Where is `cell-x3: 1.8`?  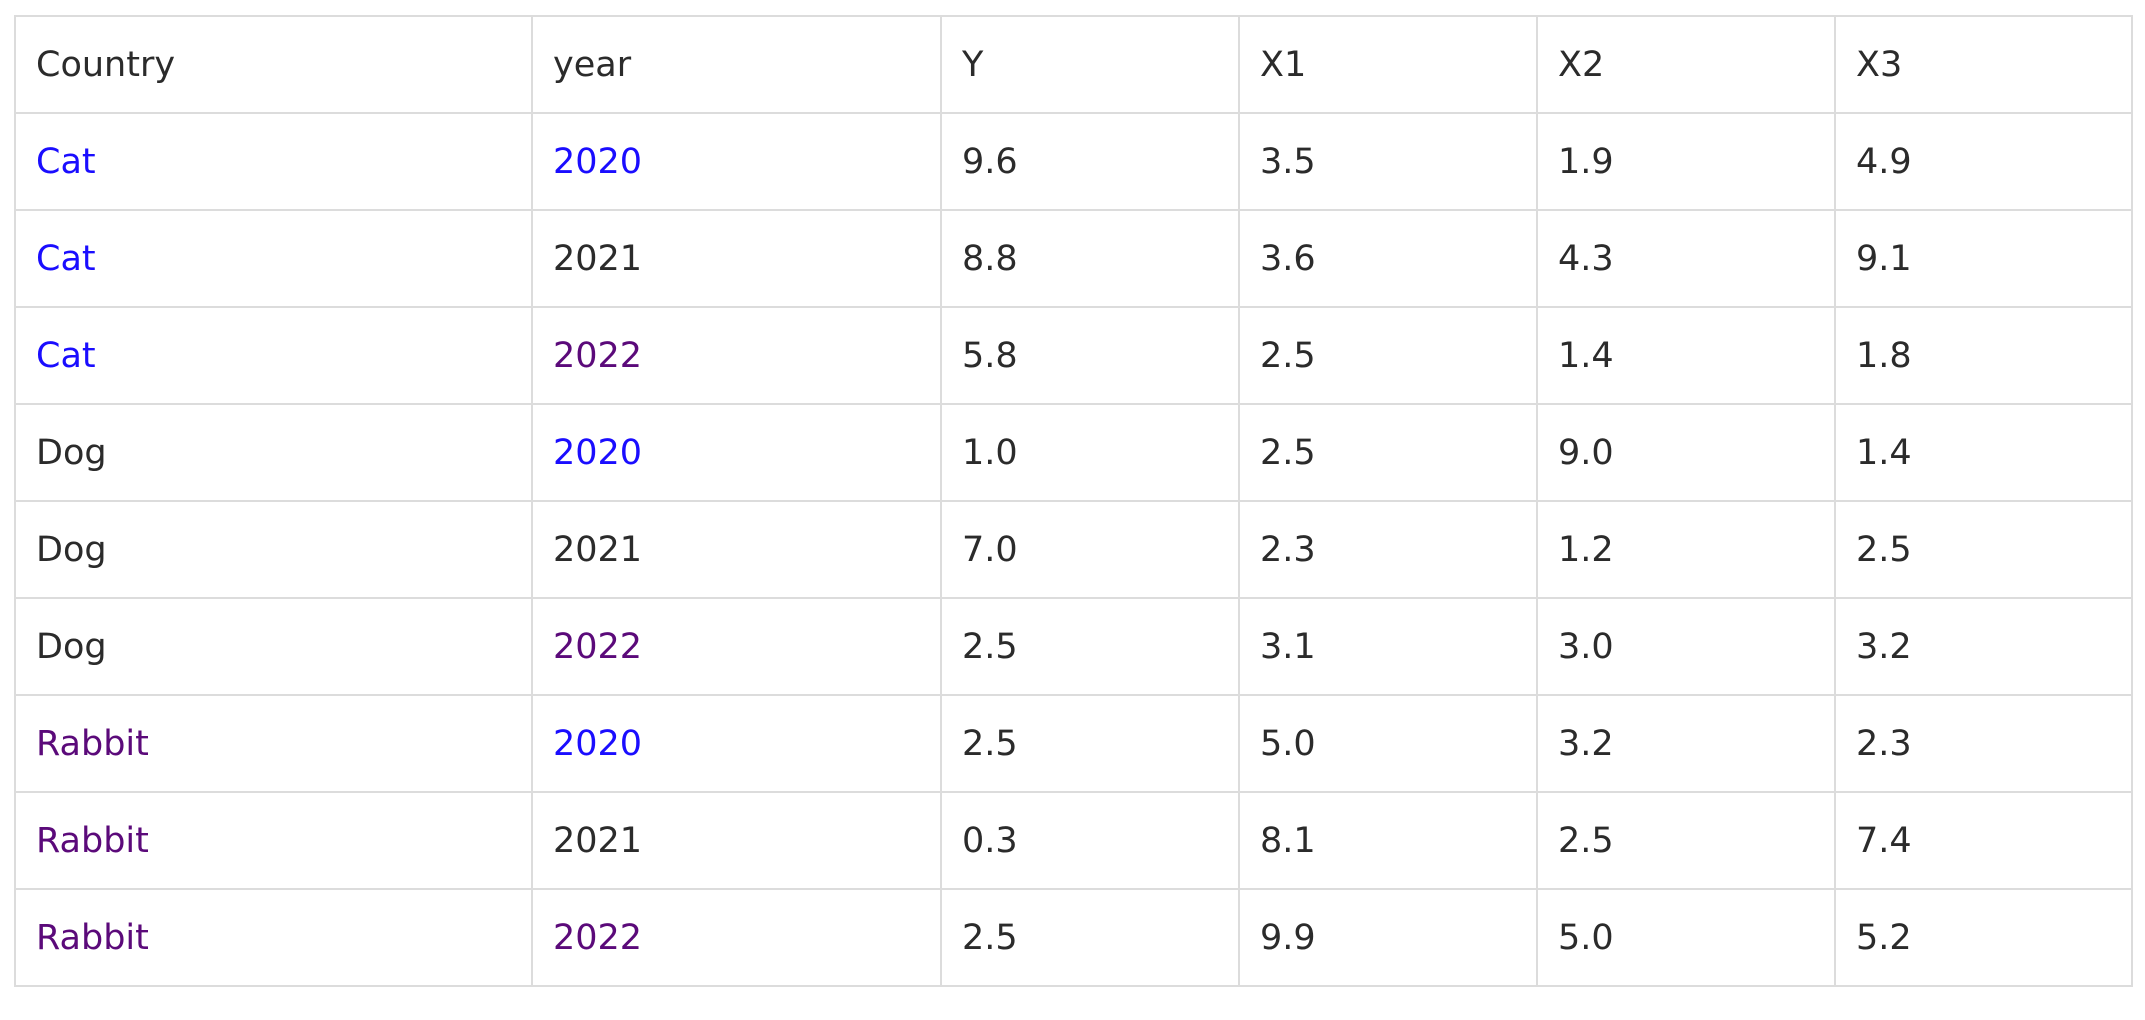 cell-x3: 1.8 is located at coordinates (1983, 355).